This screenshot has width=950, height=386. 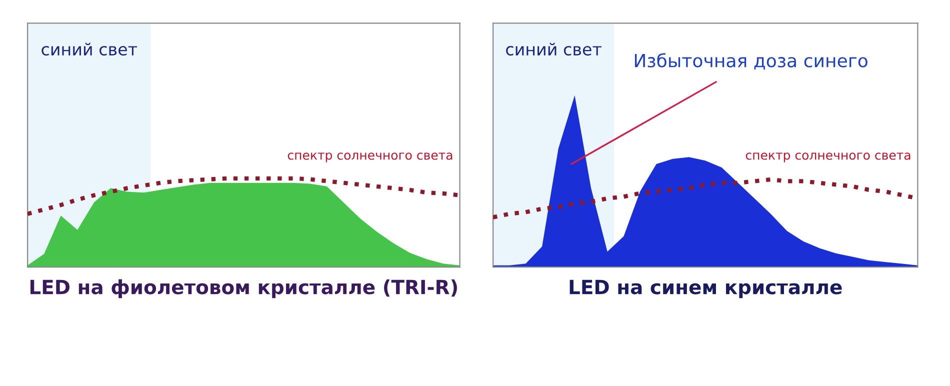 I want to click on annotation: спектр солнечного света, so click(x=828, y=157).